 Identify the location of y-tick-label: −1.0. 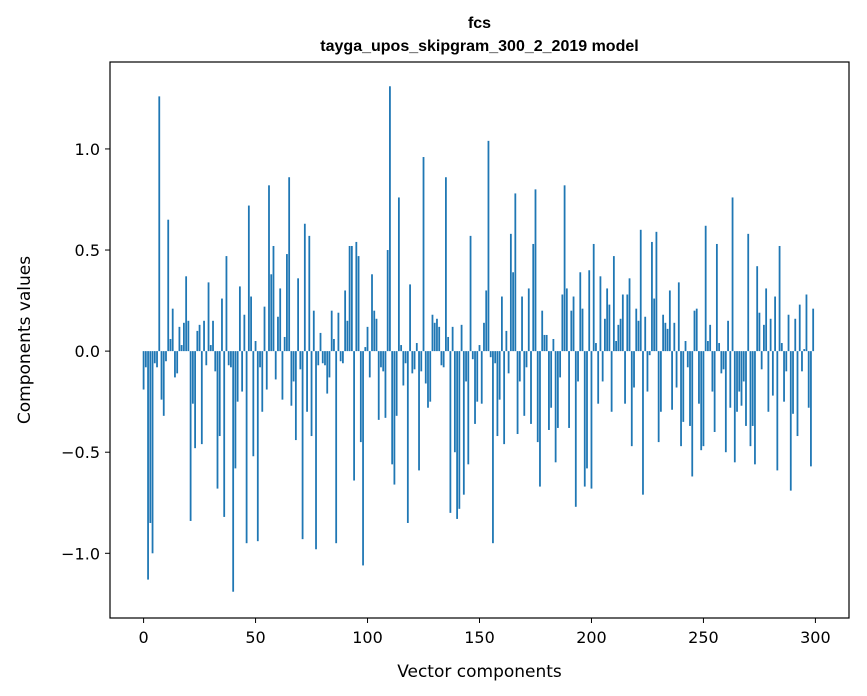
(80, 553).